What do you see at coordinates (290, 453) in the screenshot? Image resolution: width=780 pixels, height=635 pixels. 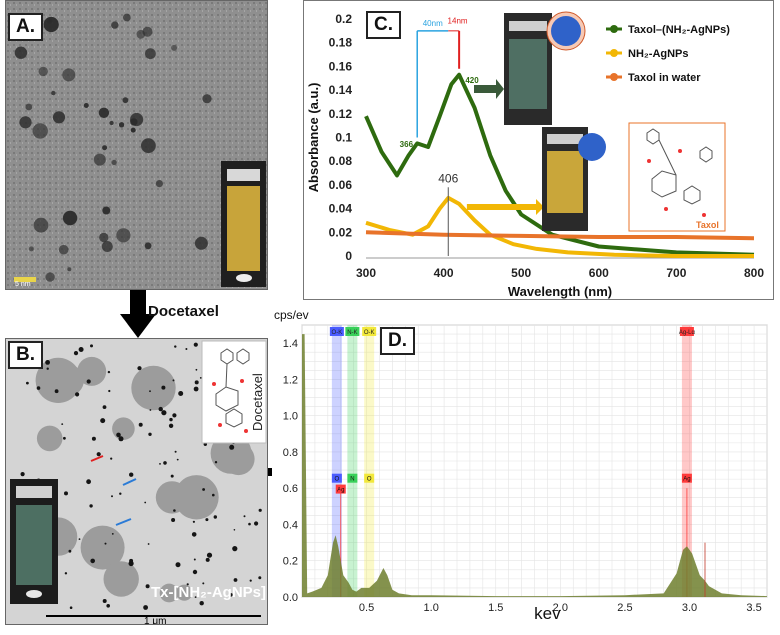 I see `y-tick-label: 0.8` at bounding box center [290, 453].